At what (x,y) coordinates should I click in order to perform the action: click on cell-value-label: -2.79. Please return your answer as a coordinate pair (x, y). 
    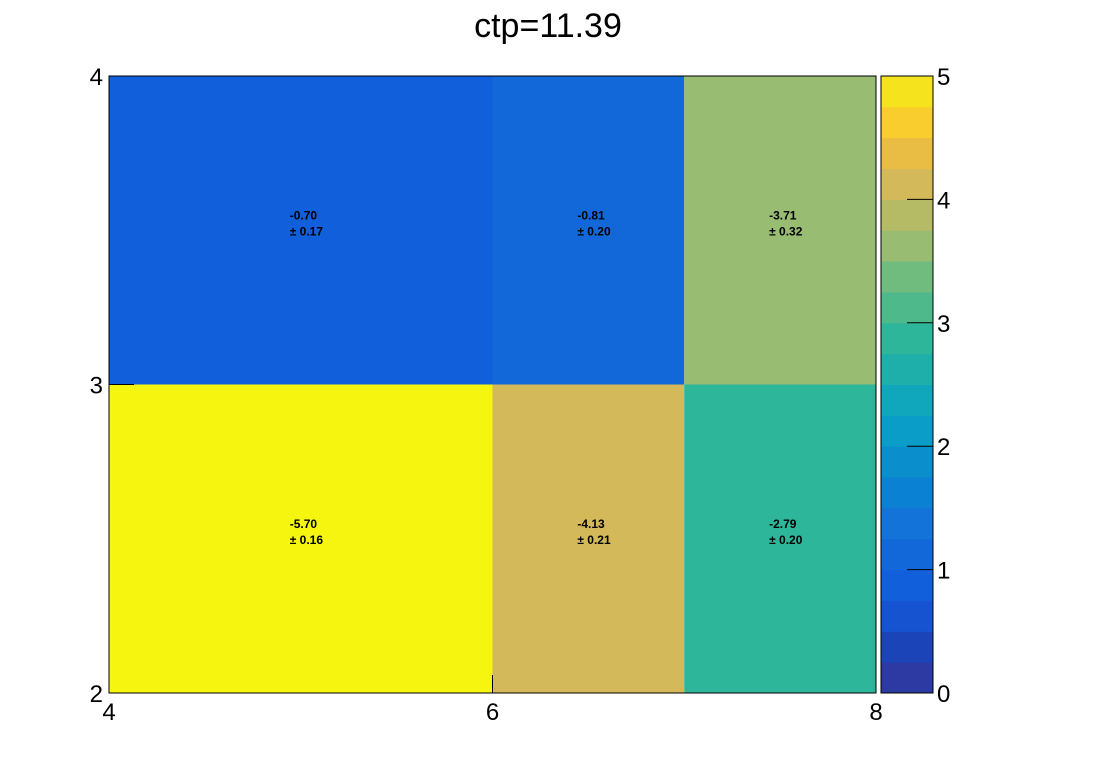
    Looking at the image, I should click on (783, 524).